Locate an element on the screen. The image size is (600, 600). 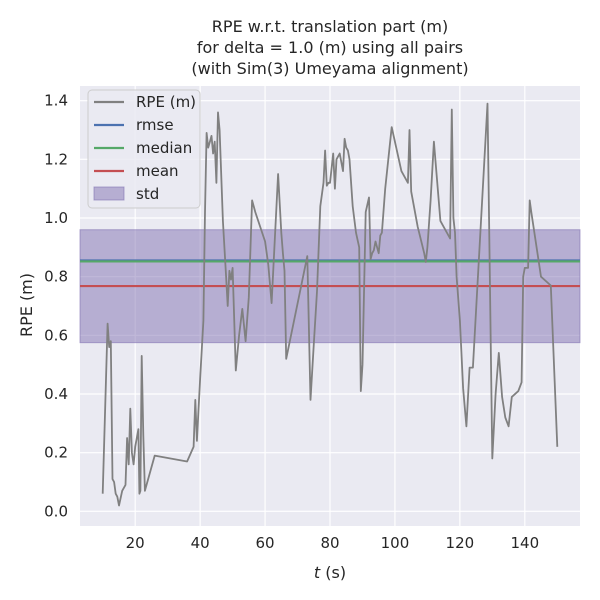
x-tick-label-1: 40 is located at coordinates (200, 543).